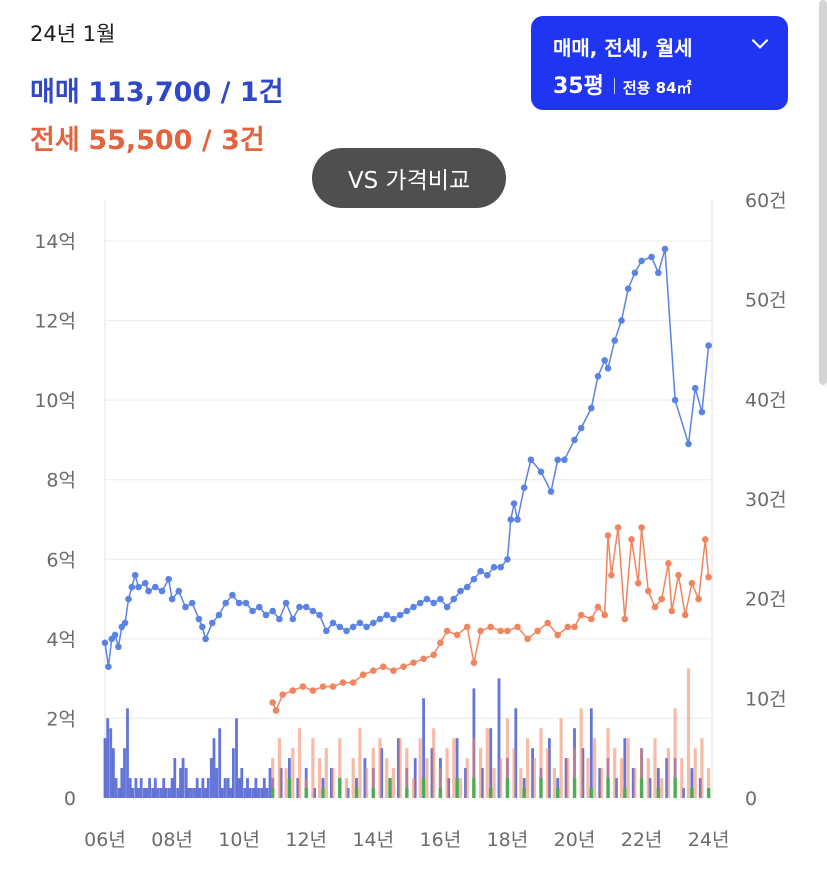 Image resolution: width=827 pixels, height=881 pixels. What do you see at coordinates (55, 242) in the screenshot?
I see `y-left-tick-label: 14억` at bounding box center [55, 242].